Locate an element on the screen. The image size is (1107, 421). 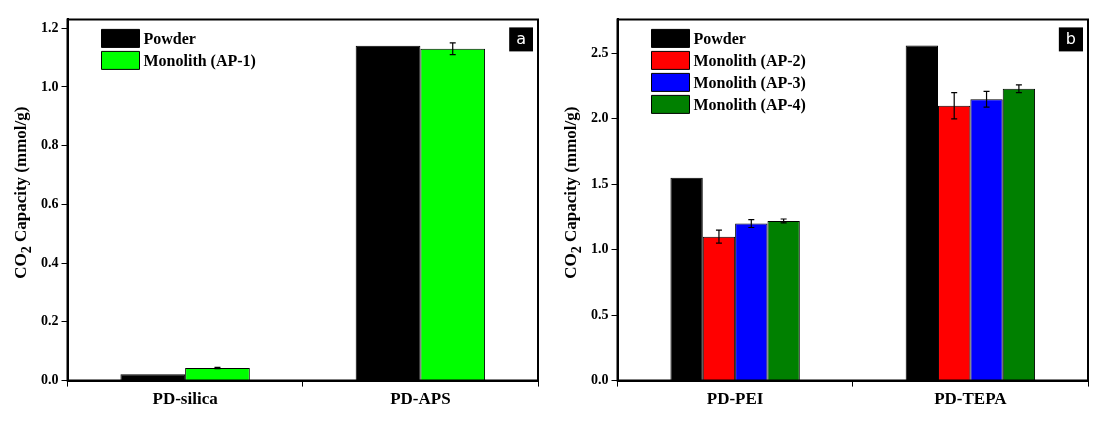
y-tick-label: 0.5 is located at coordinates (600, 314).